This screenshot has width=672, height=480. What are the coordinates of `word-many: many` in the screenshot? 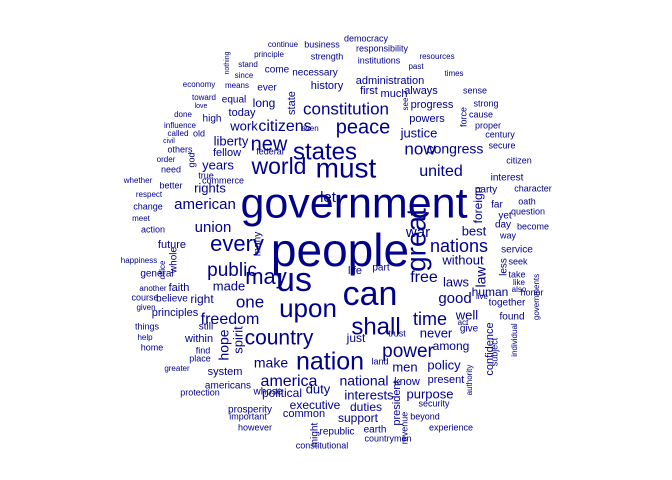 It's located at (258, 244).